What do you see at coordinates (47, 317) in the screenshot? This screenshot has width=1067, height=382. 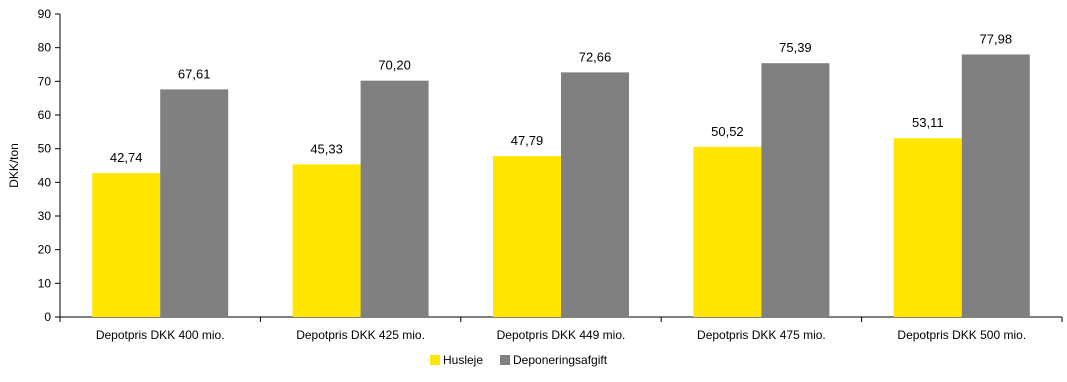 I see `y-tick-label: 0` at bounding box center [47, 317].